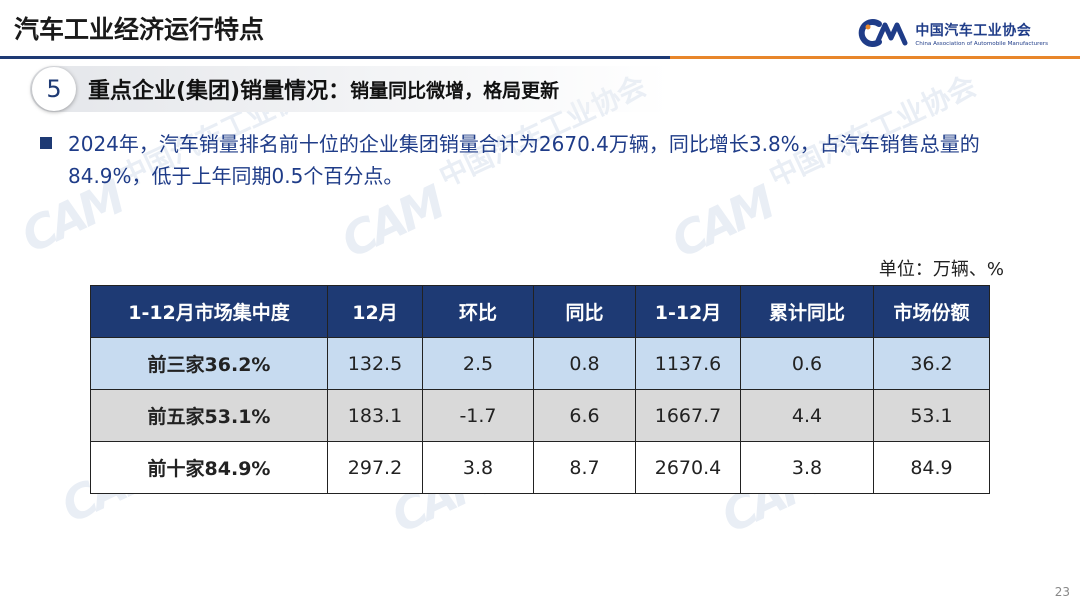  What do you see at coordinates (807, 415) in the screenshot?
I see `table-cell: 4.4` at bounding box center [807, 415].